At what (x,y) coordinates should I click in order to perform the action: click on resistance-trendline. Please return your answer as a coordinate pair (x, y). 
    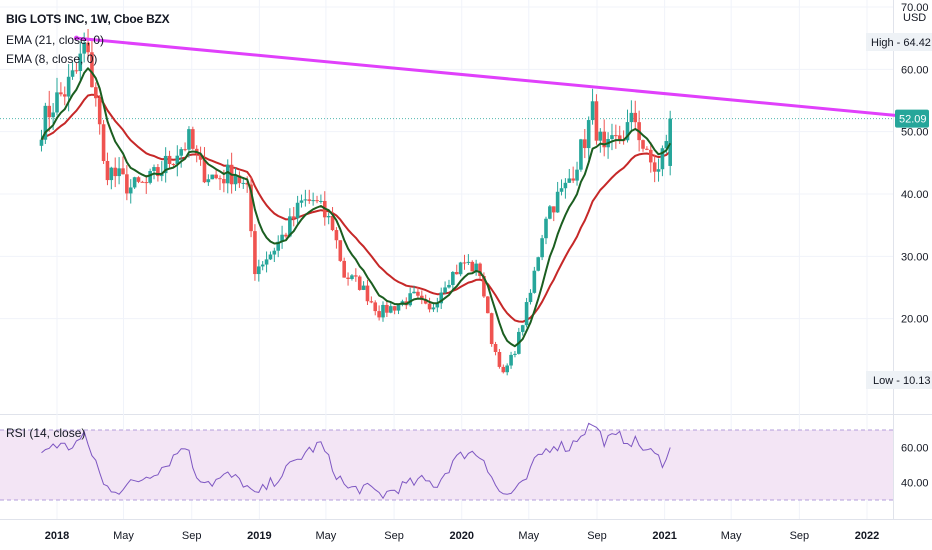
    Looking at the image, I should click on (489, 76).